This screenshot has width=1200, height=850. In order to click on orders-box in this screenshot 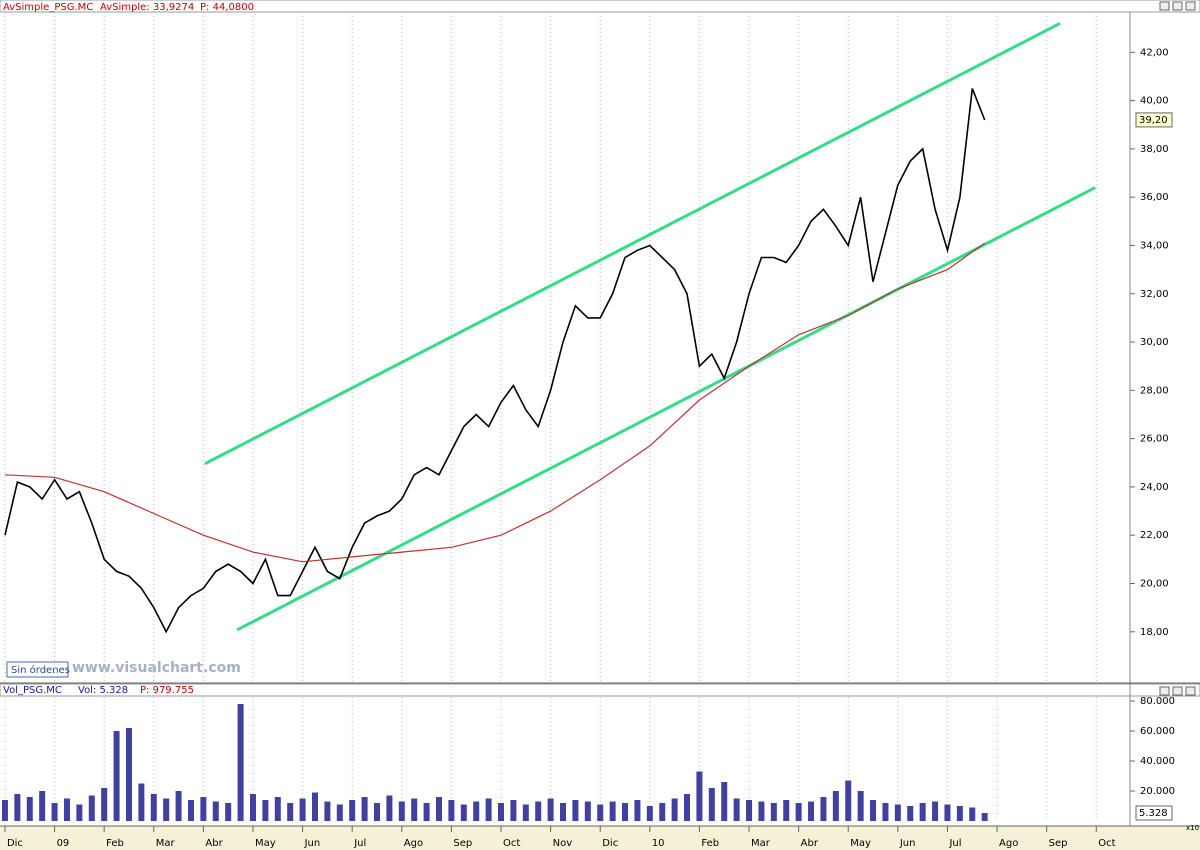, I will do `click(37, 669)`.